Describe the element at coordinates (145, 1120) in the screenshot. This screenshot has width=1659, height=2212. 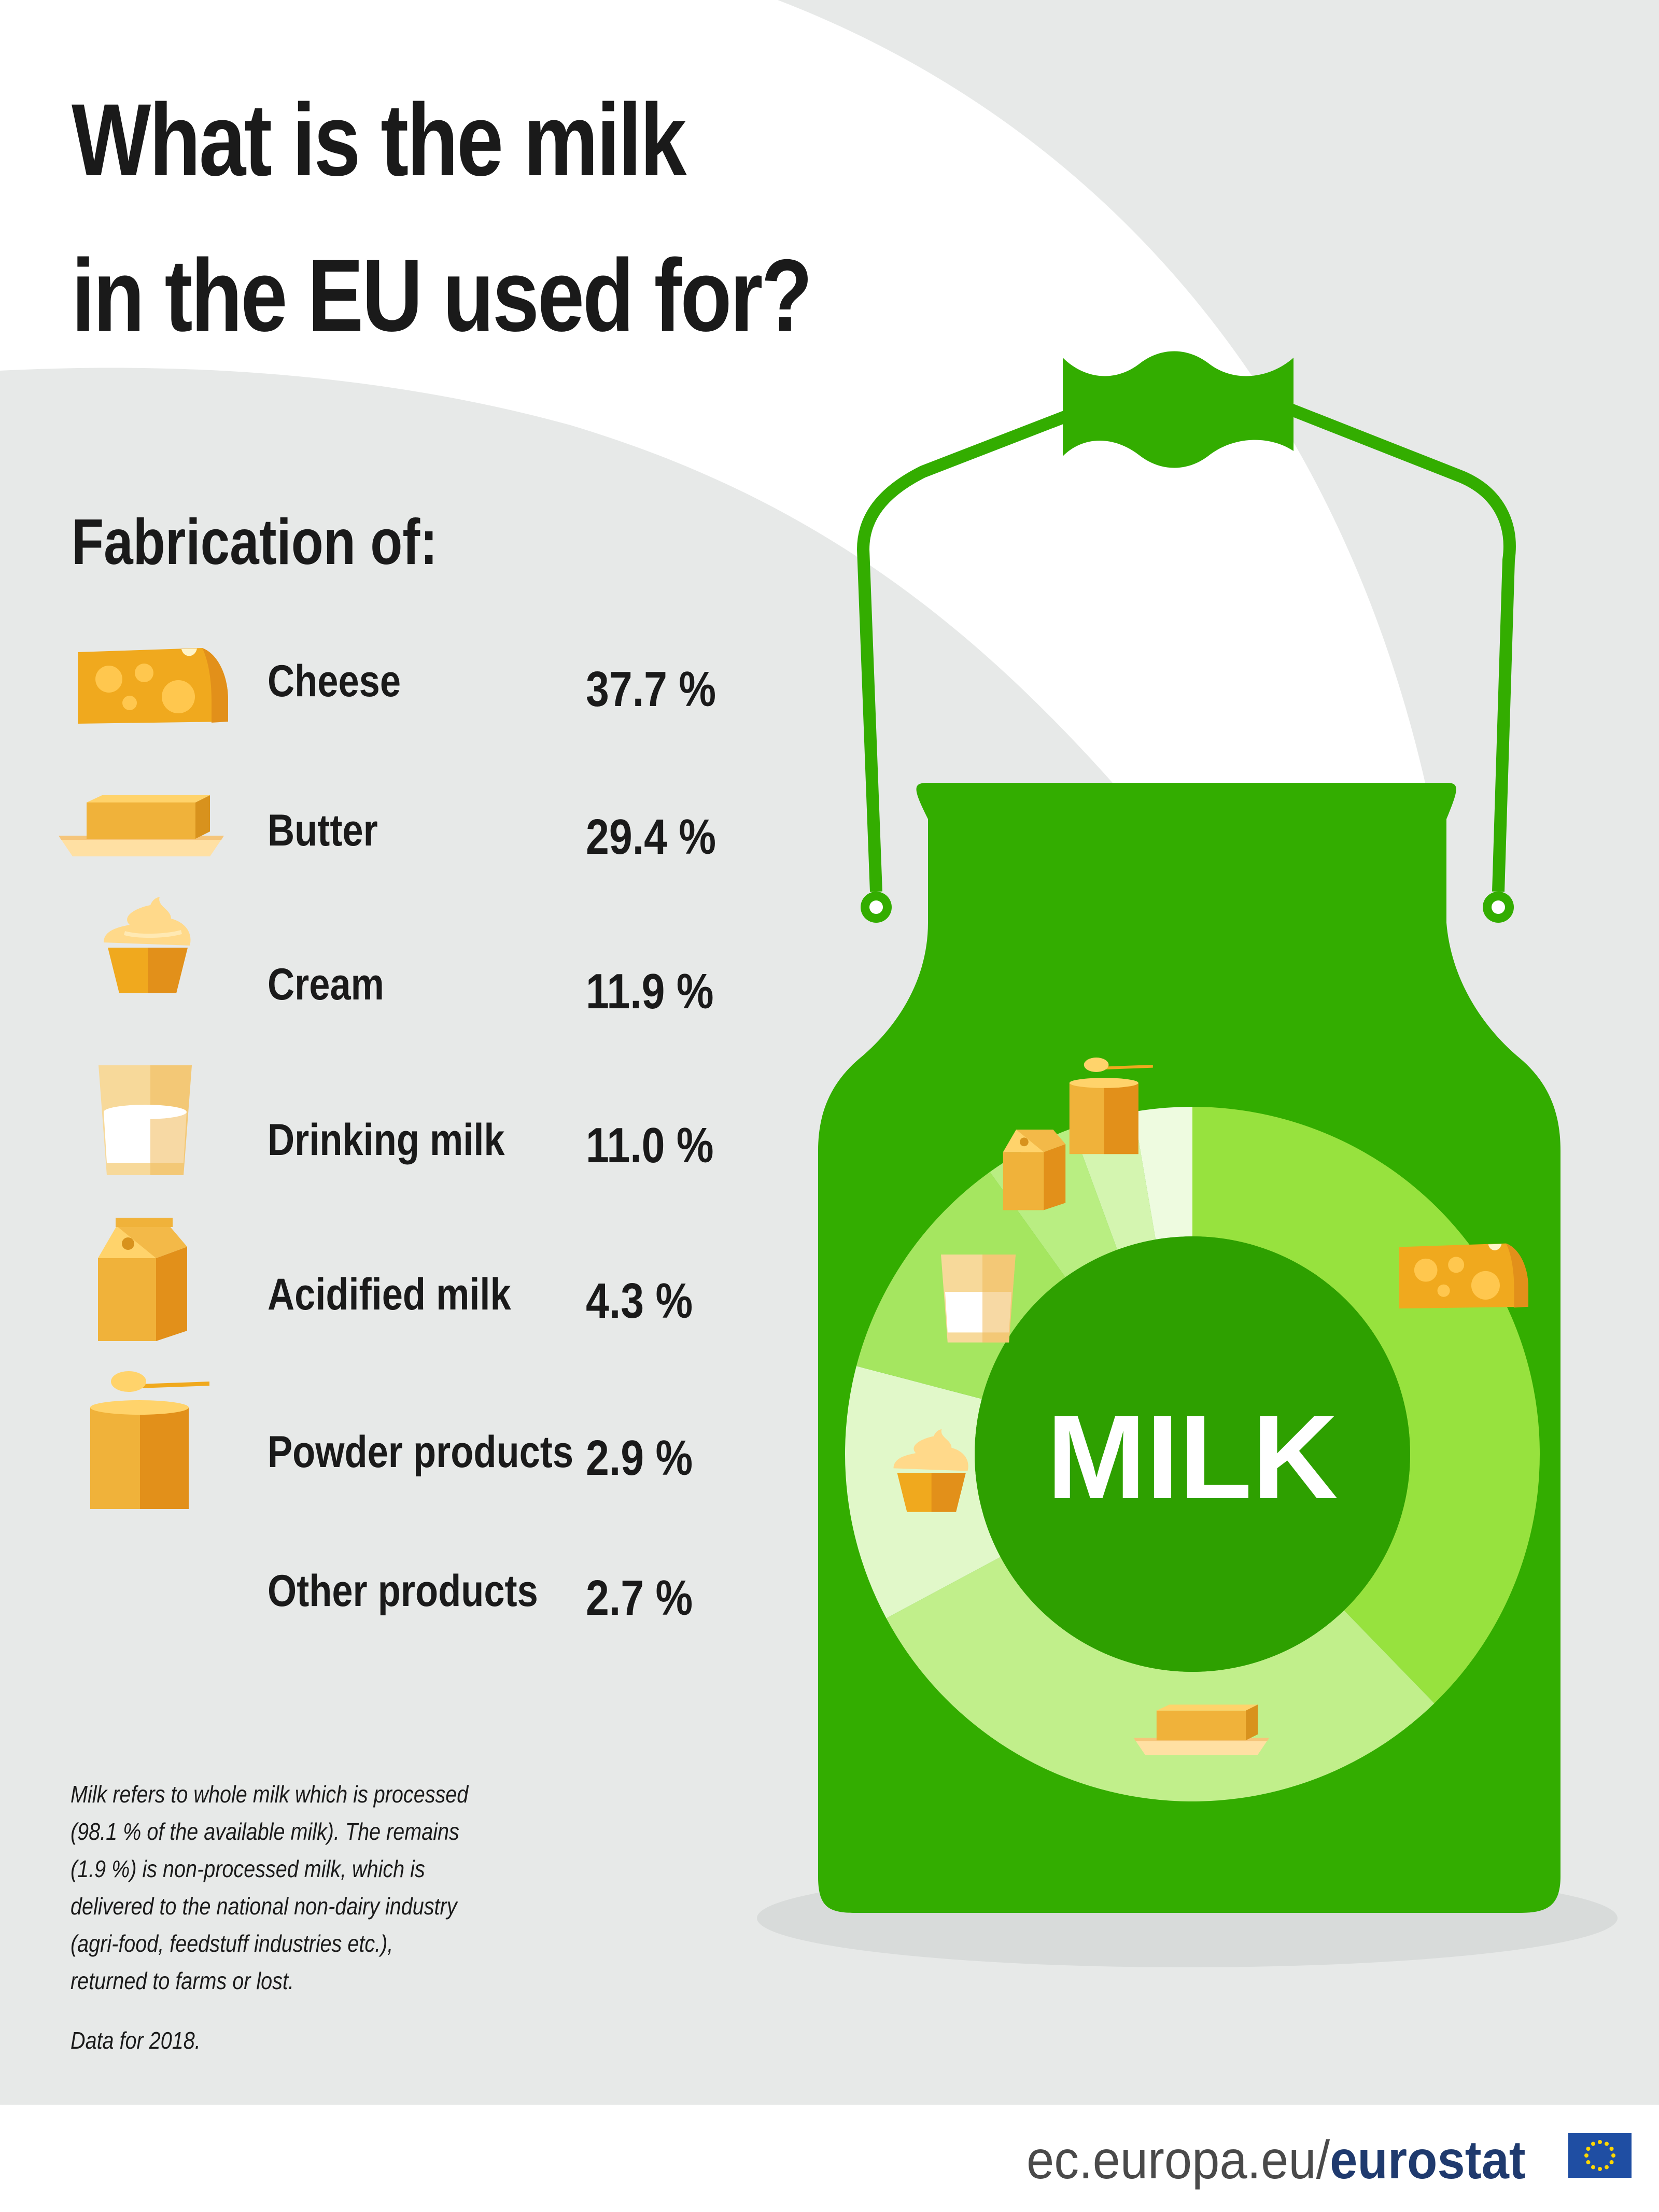
I see `drinking-milk-icon` at that location.